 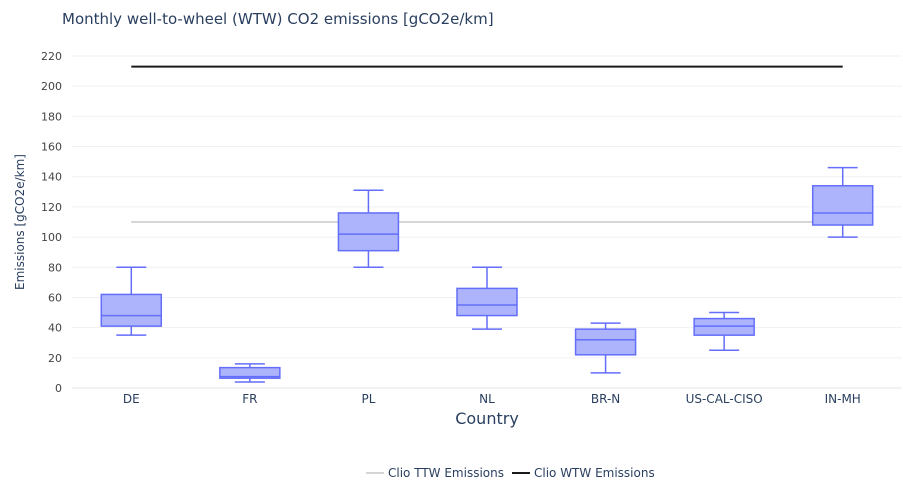 I want to click on y-tick-label: 200, so click(x=51, y=86).